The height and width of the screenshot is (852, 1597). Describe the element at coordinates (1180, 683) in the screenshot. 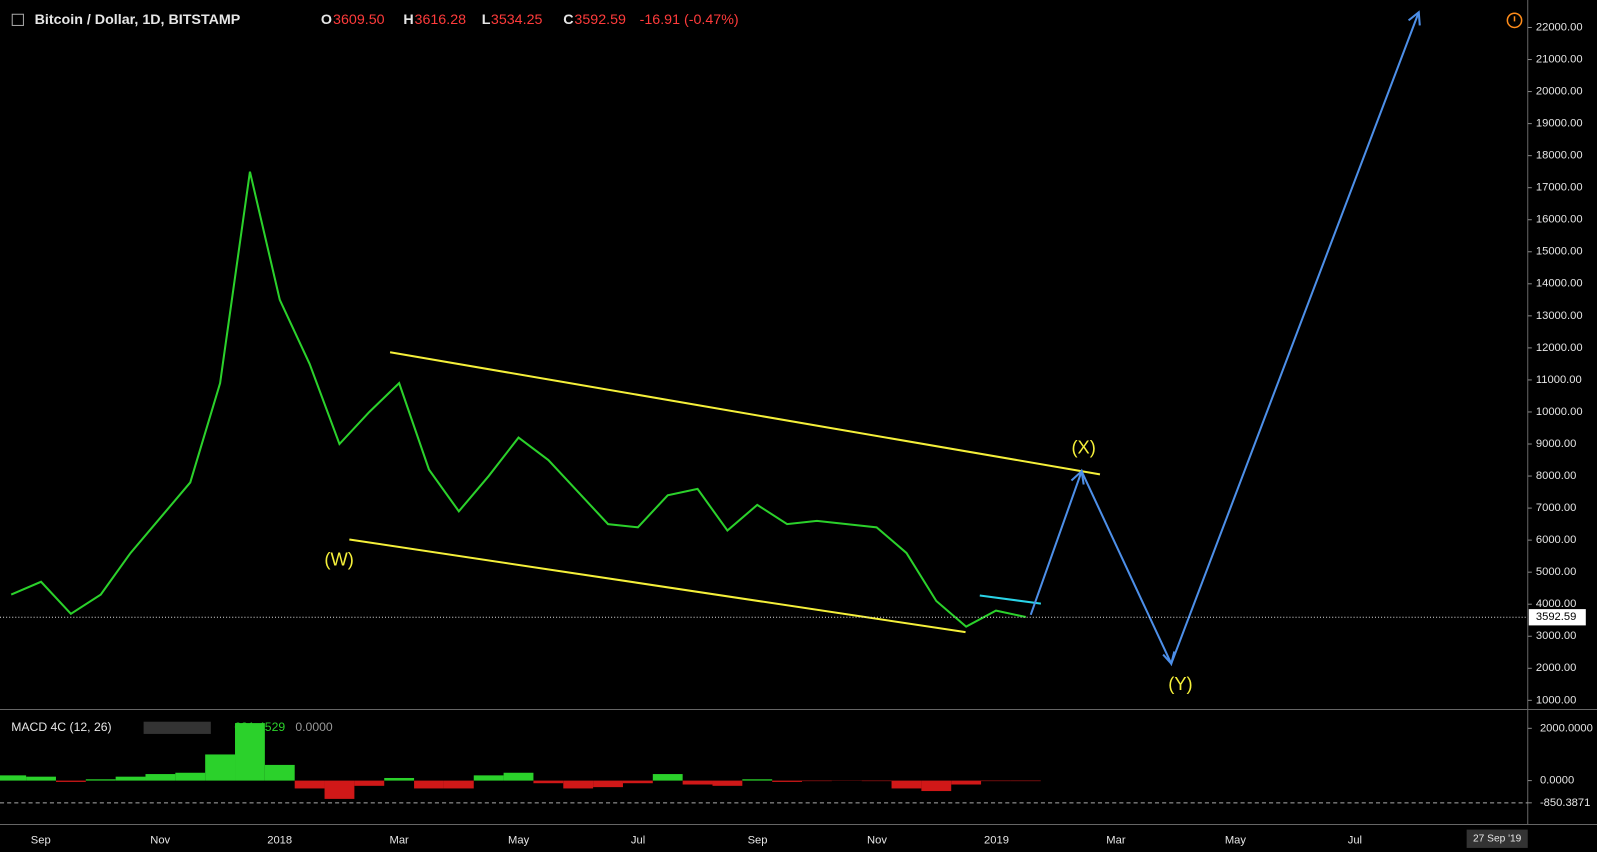

I see `wave-label: (Y)` at that location.